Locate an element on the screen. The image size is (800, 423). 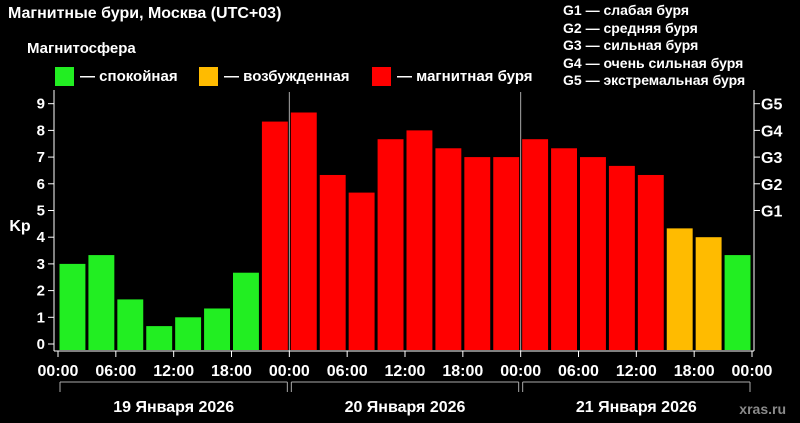
legend-subtitle: Магнитосфера is located at coordinates (81, 48).